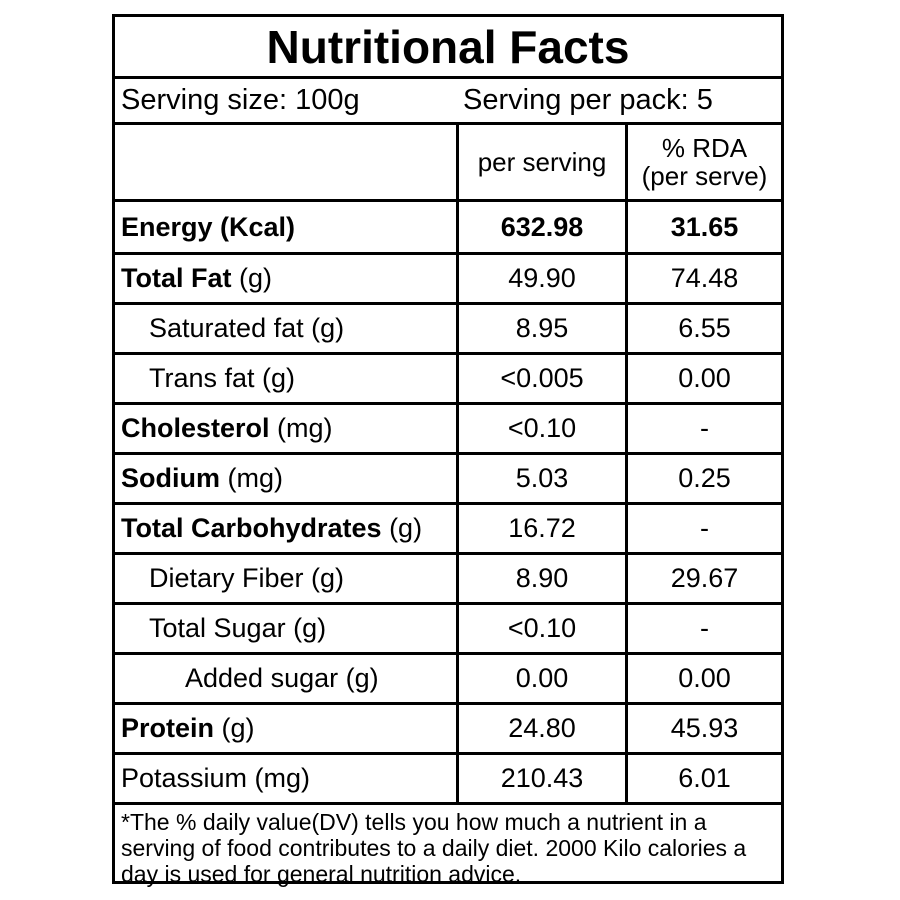 The width and height of the screenshot is (900, 900). What do you see at coordinates (195, 428) in the screenshot?
I see `nutrient-label-bold: Cholesterol` at bounding box center [195, 428].